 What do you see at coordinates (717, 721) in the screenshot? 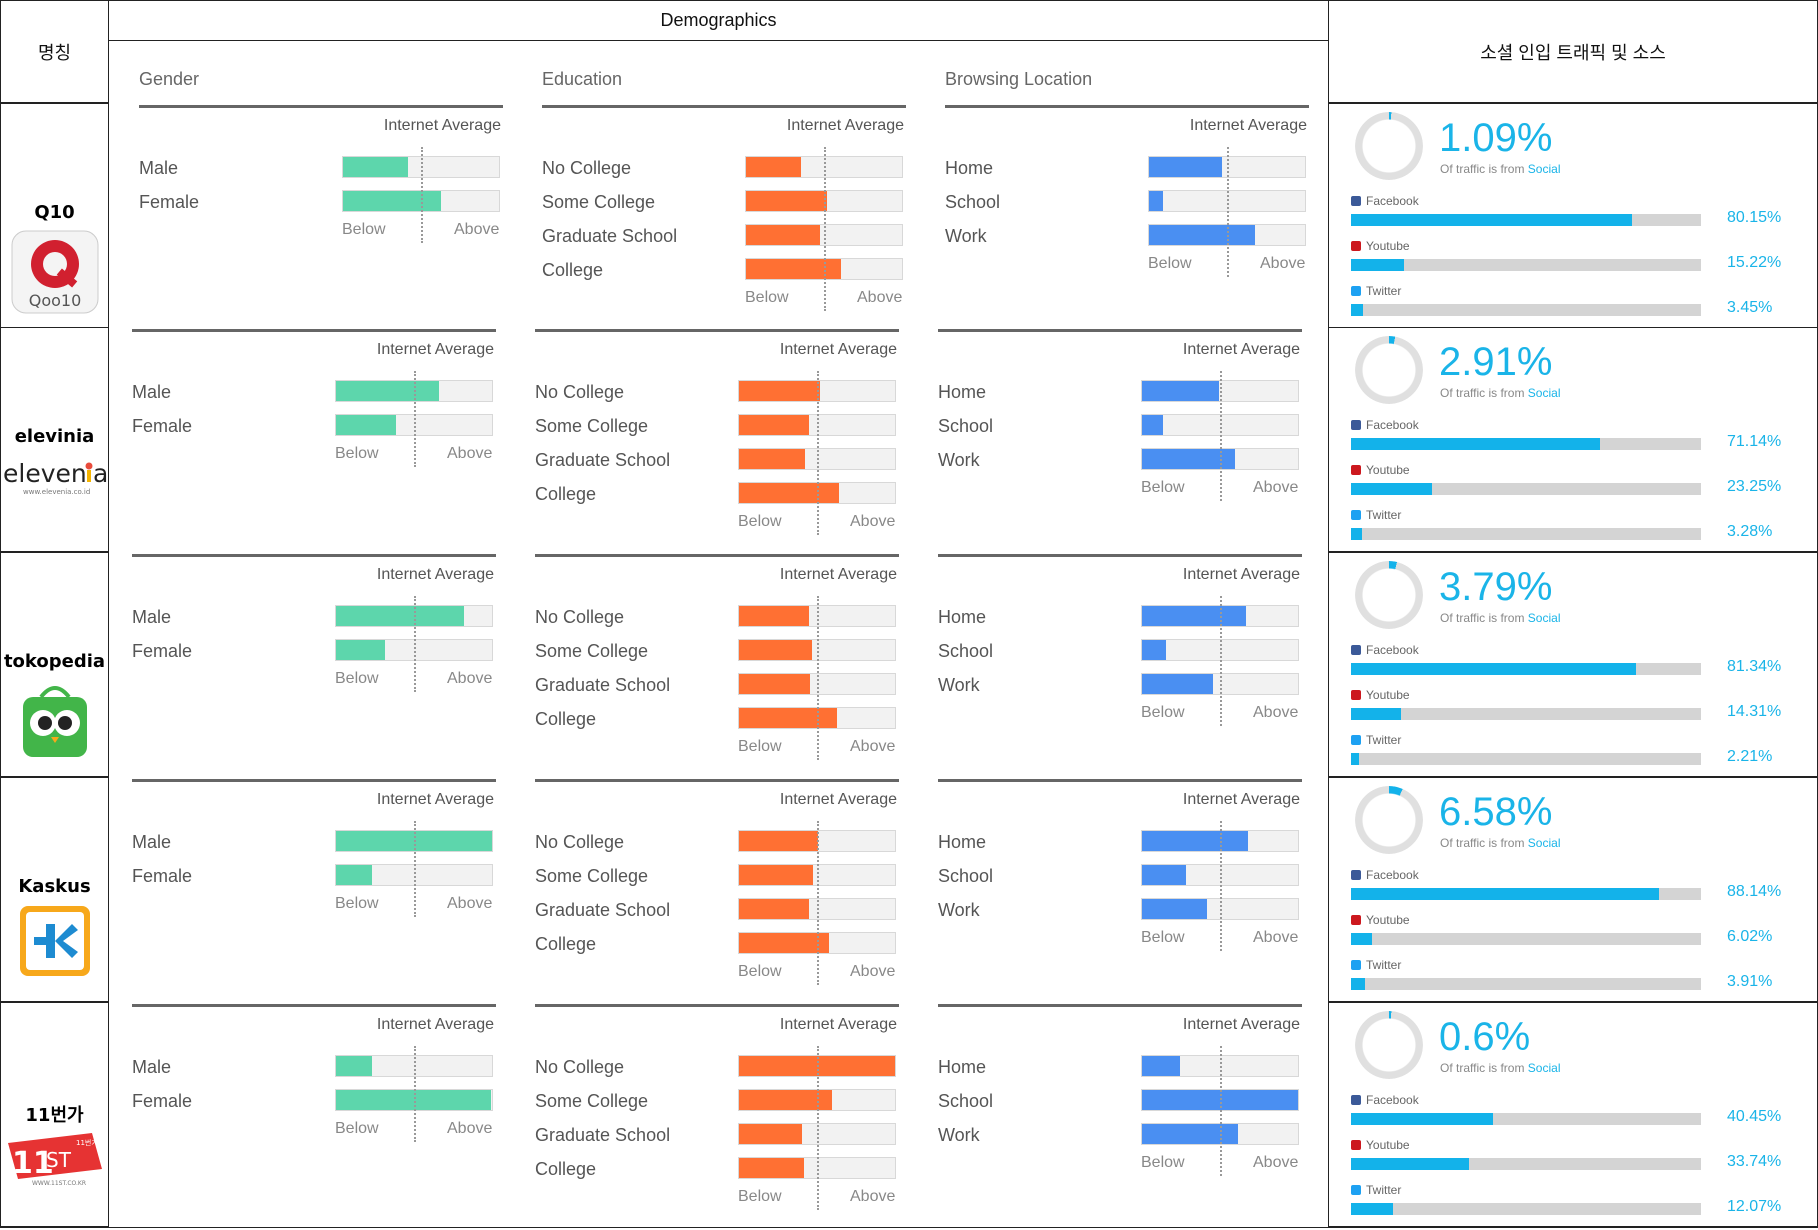
I see `education-row: College` at bounding box center [717, 721].